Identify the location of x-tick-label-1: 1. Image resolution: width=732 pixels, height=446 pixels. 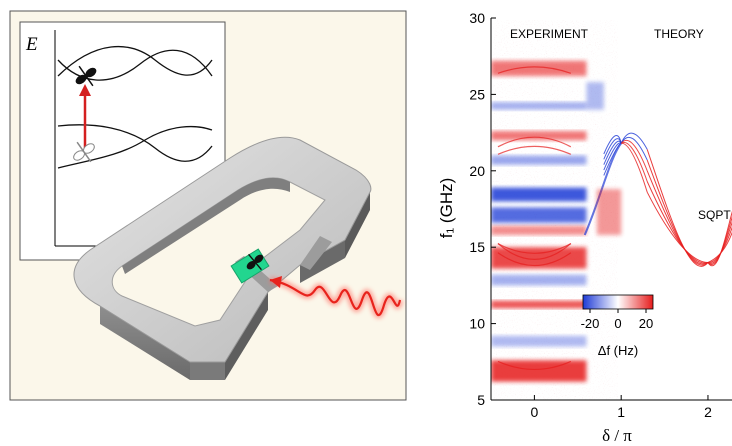
(621, 412).